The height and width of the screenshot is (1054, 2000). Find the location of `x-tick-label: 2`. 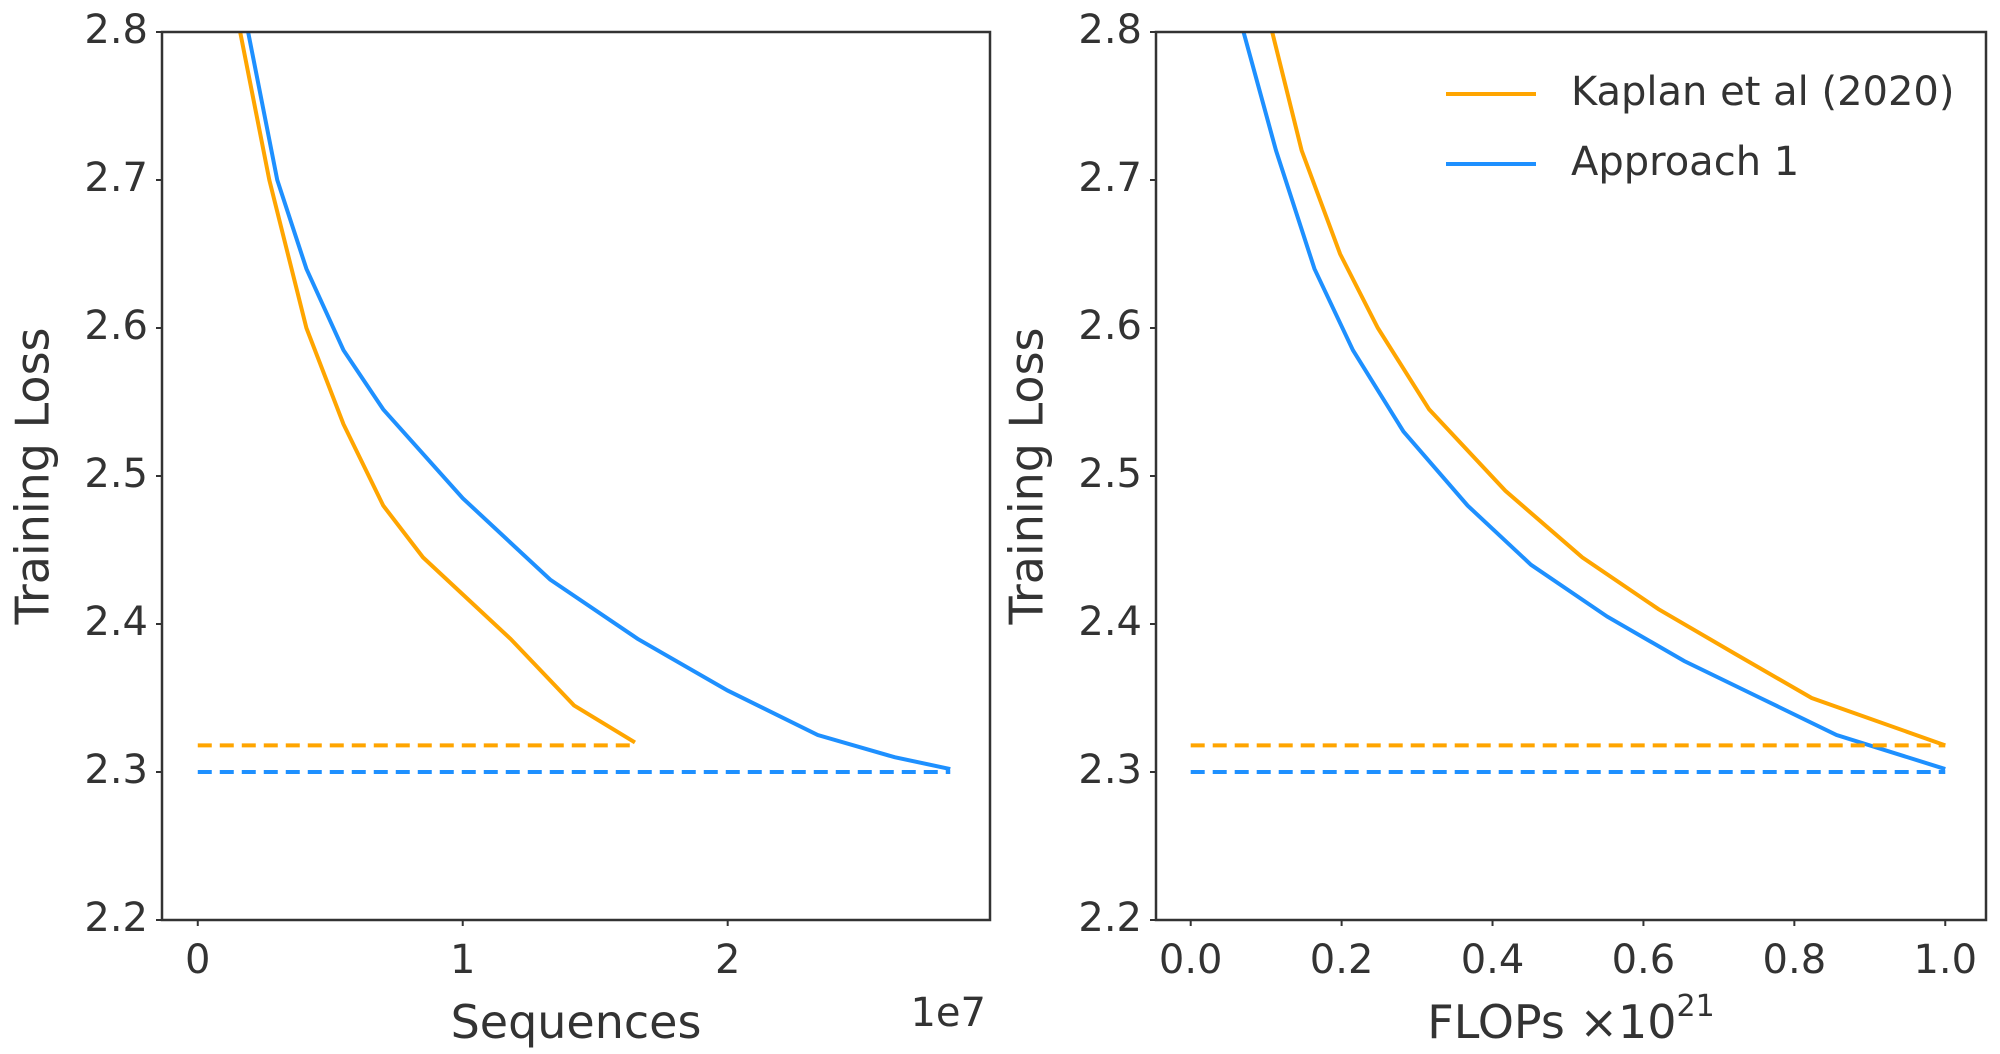

x-tick-label: 2 is located at coordinates (727, 960).